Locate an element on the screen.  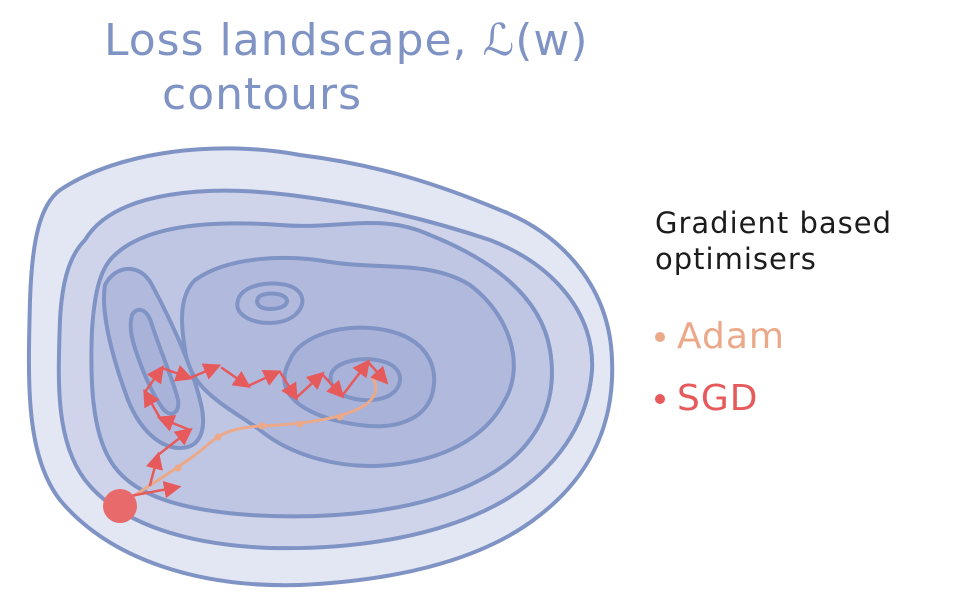
adam-path is located at coordinates (248, 441).